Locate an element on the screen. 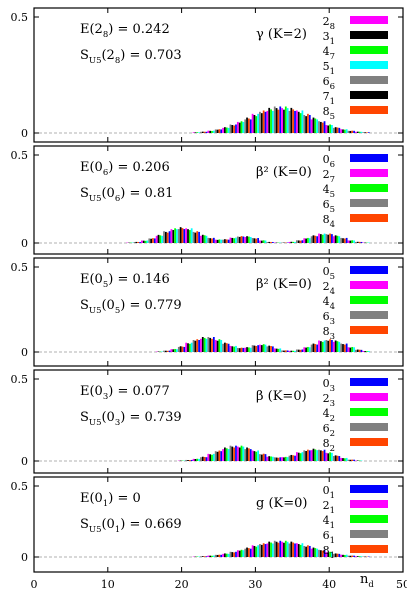 This screenshot has height=596, width=407. energy-annotation-part: 8 is located at coordinates (105, 35).